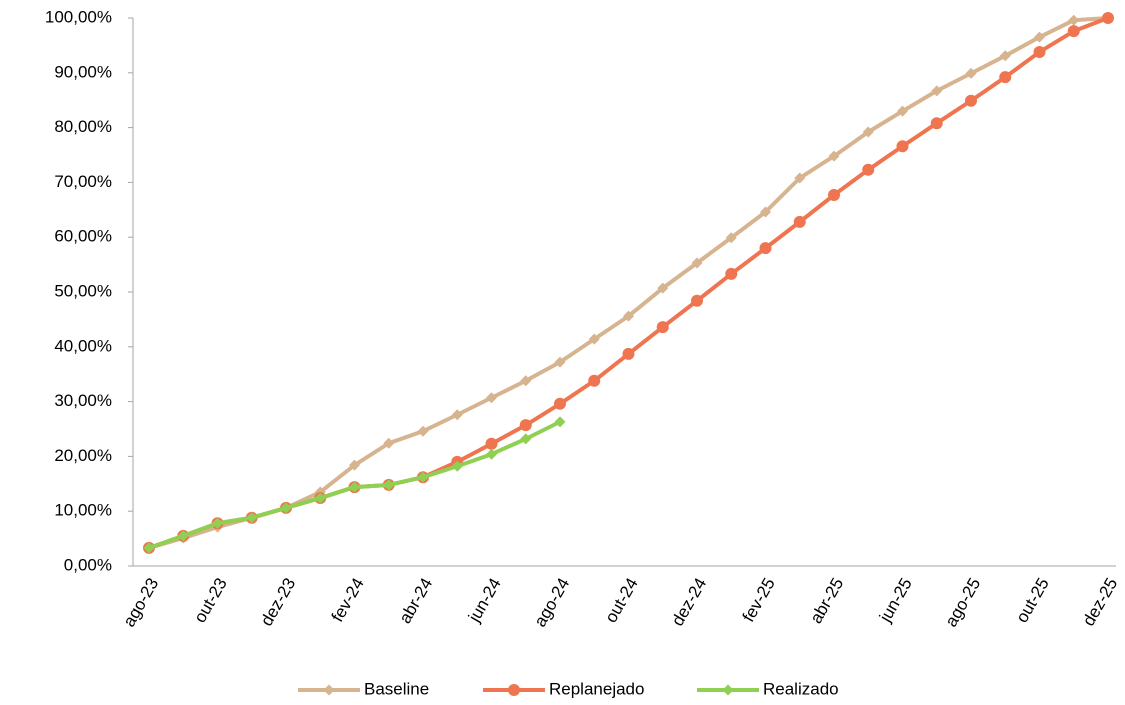  I want to click on x-tick-label: jun-24, so click(484, 600).